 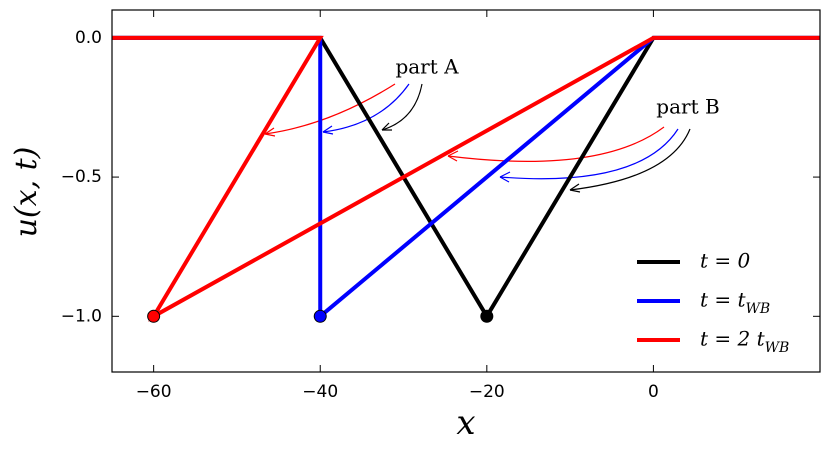 What do you see at coordinates (154, 392) in the screenshot?
I see `x-tick-label: −60` at bounding box center [154, 392].